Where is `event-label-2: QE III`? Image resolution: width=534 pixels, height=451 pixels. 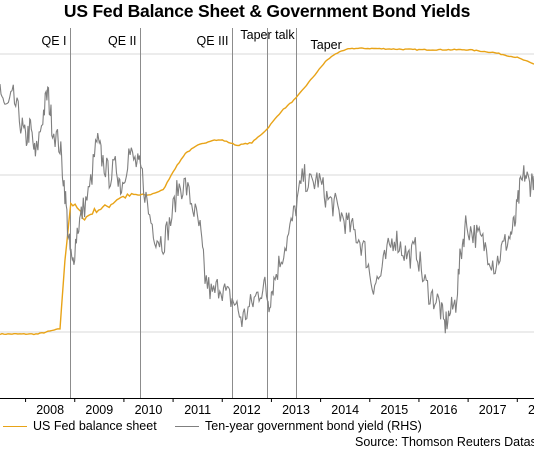
event-label-2: QE III is located at coordinates (213, 41).